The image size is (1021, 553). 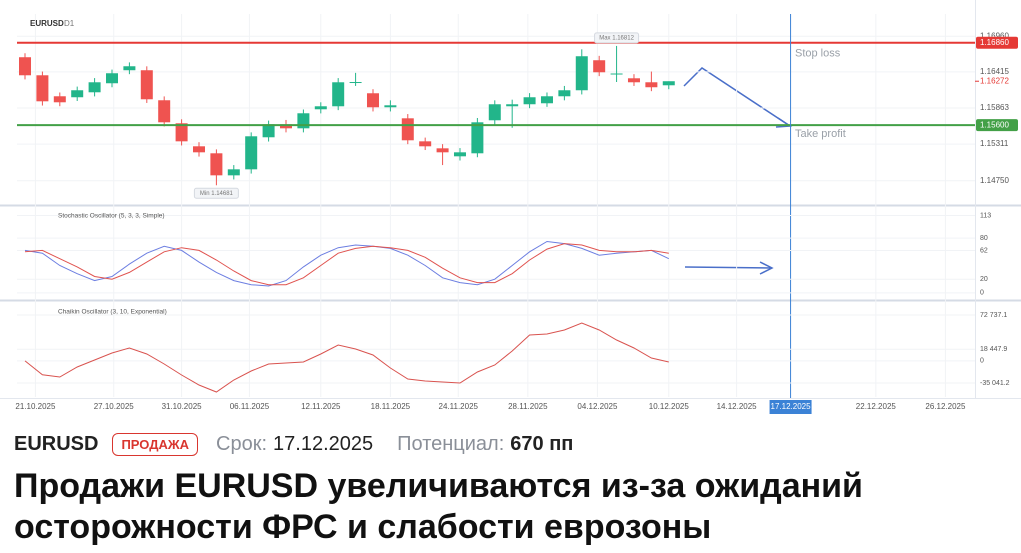 What do you see at coordinates (994, 71) in the screenshot?
I see `y-tick-label: 1.16415` at bounding box center [994, 71].